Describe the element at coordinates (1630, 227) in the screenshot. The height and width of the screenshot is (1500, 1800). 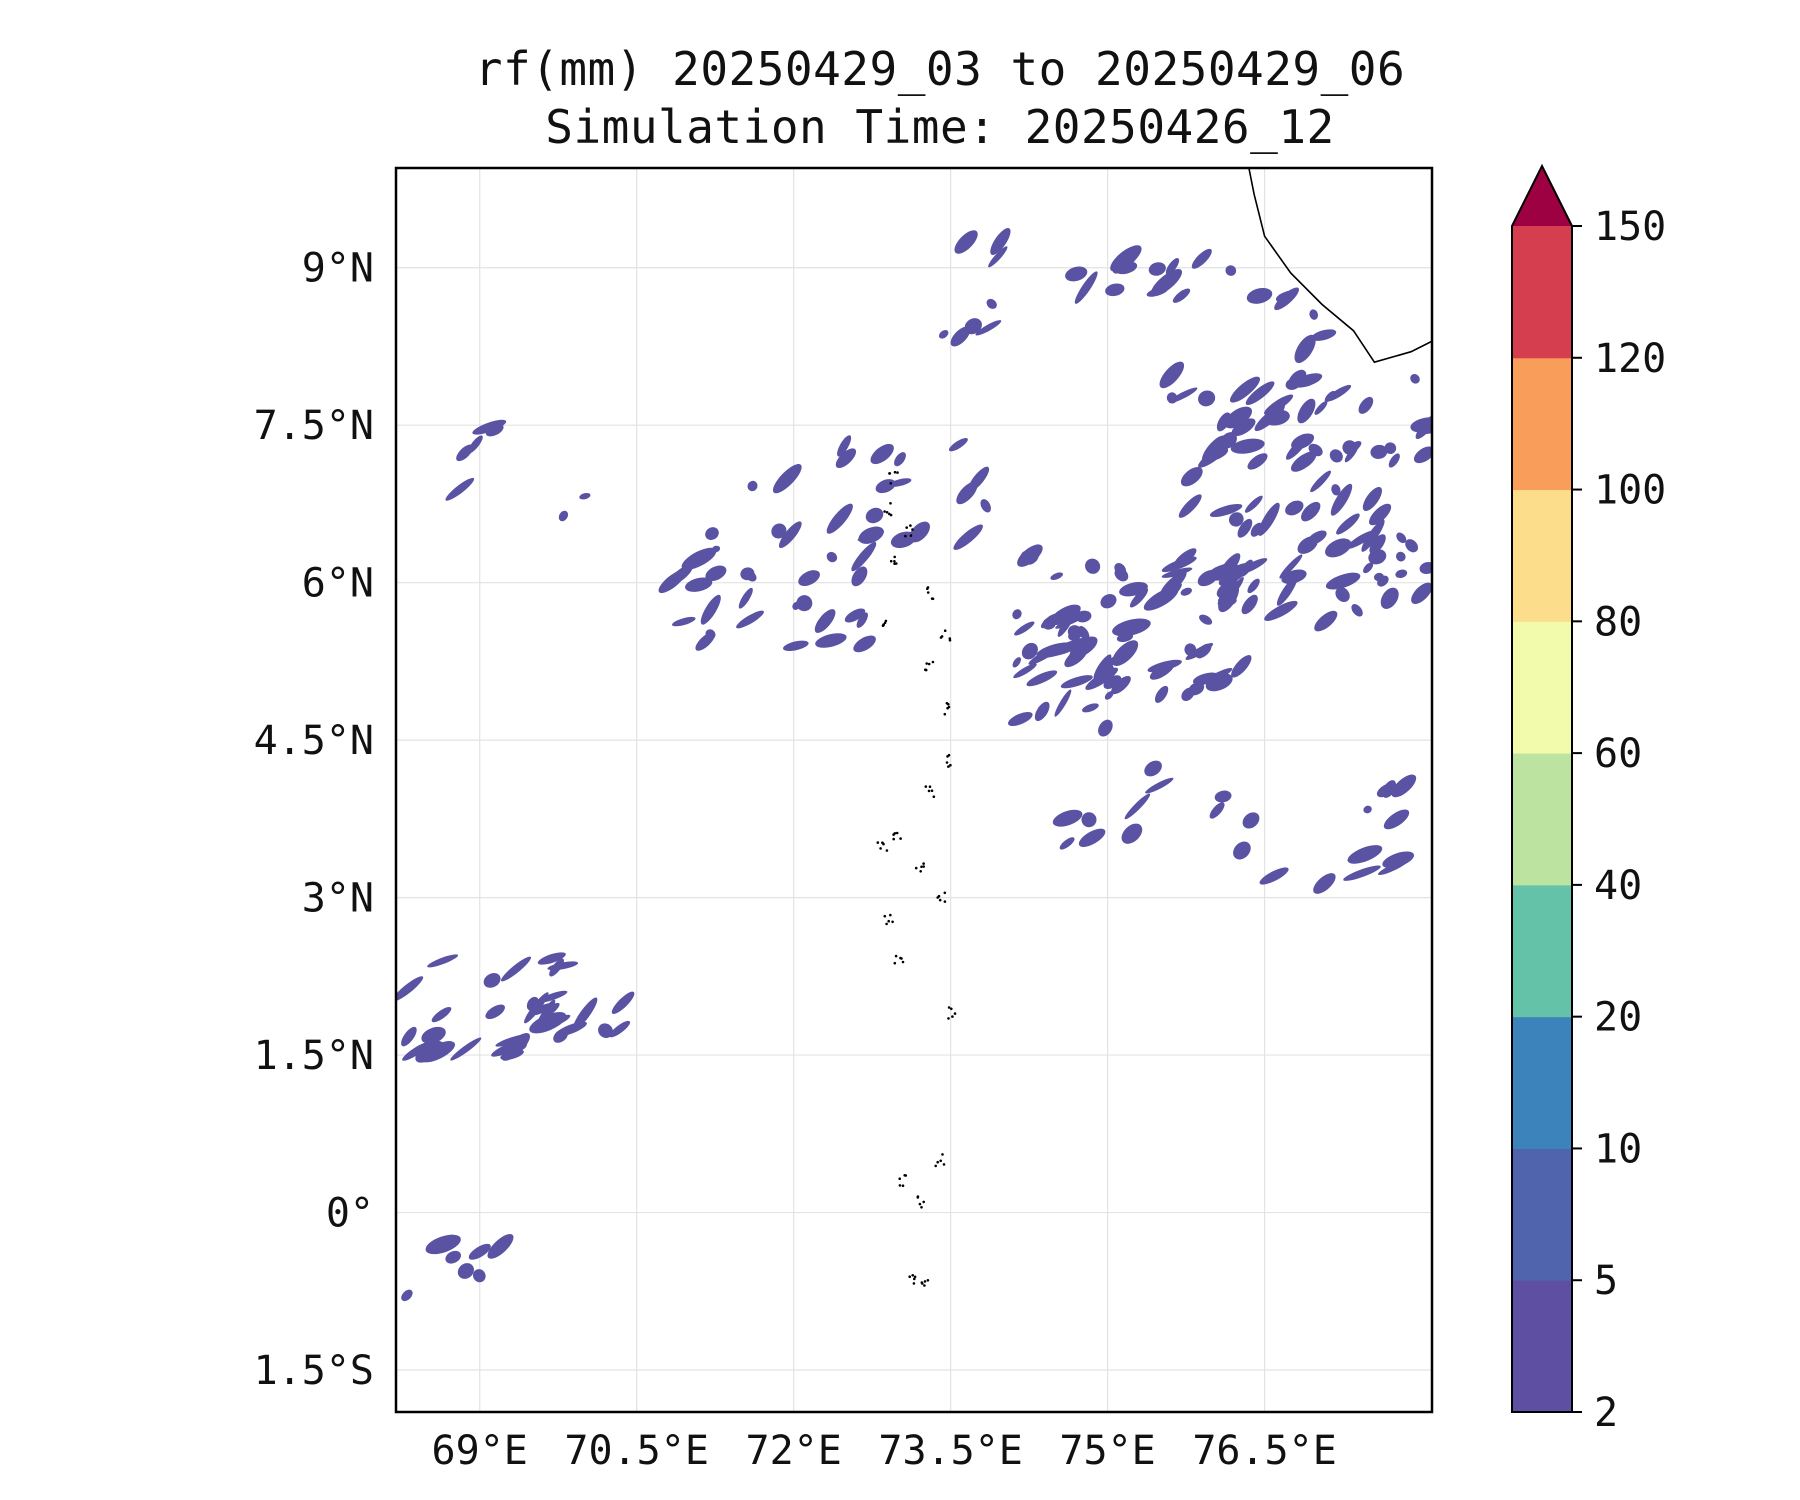
I see `colorbar-level-label: 150` at that location.